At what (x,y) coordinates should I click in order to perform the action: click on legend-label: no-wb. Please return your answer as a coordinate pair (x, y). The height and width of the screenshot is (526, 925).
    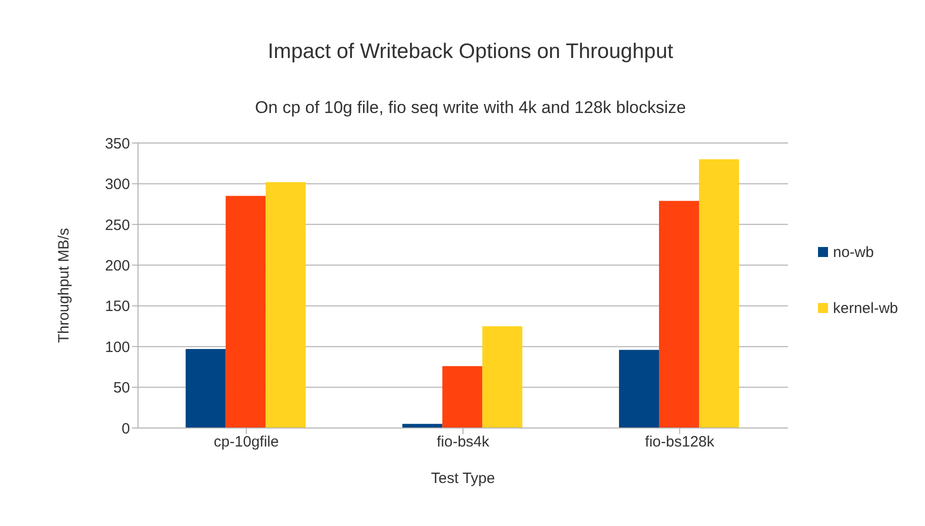
    Looking at the image, I should click on (853, 252).